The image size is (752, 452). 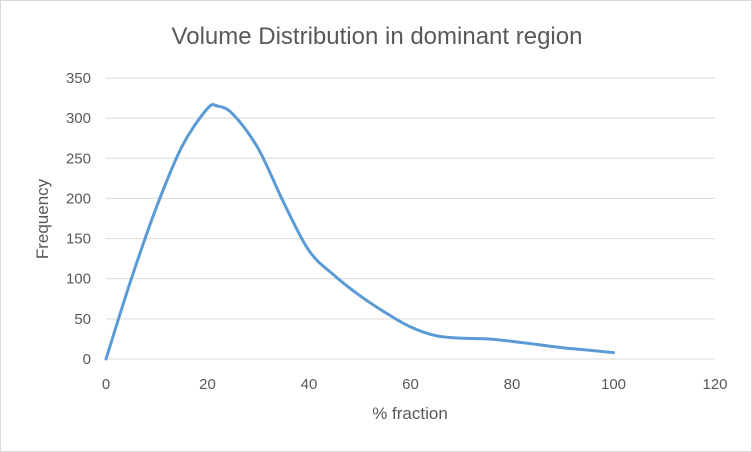 What do you see at coordinates (87, 359) in the screenshot?
I see `y-tick-label: 0` at bounding box center [87, 359].